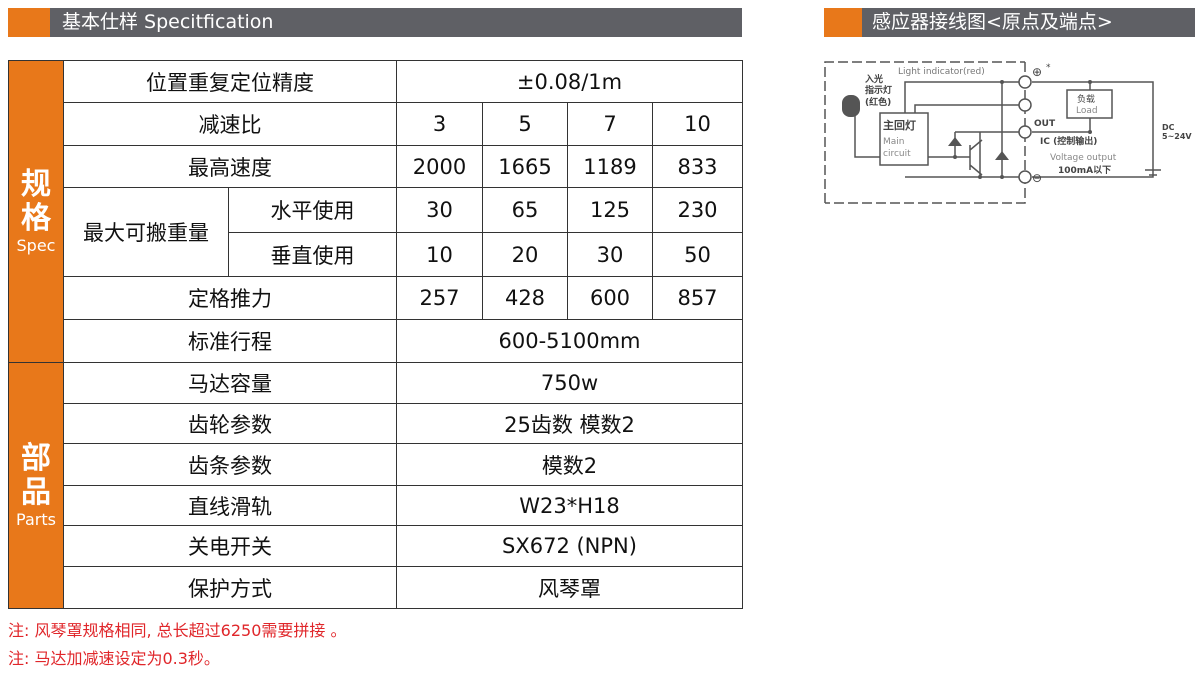 The image size is (1200, 677). What do you see at coordinates (1083, 158) in the screenshot?
I see `diagram-text: Voltage output` at bounding box center [1083, 158].